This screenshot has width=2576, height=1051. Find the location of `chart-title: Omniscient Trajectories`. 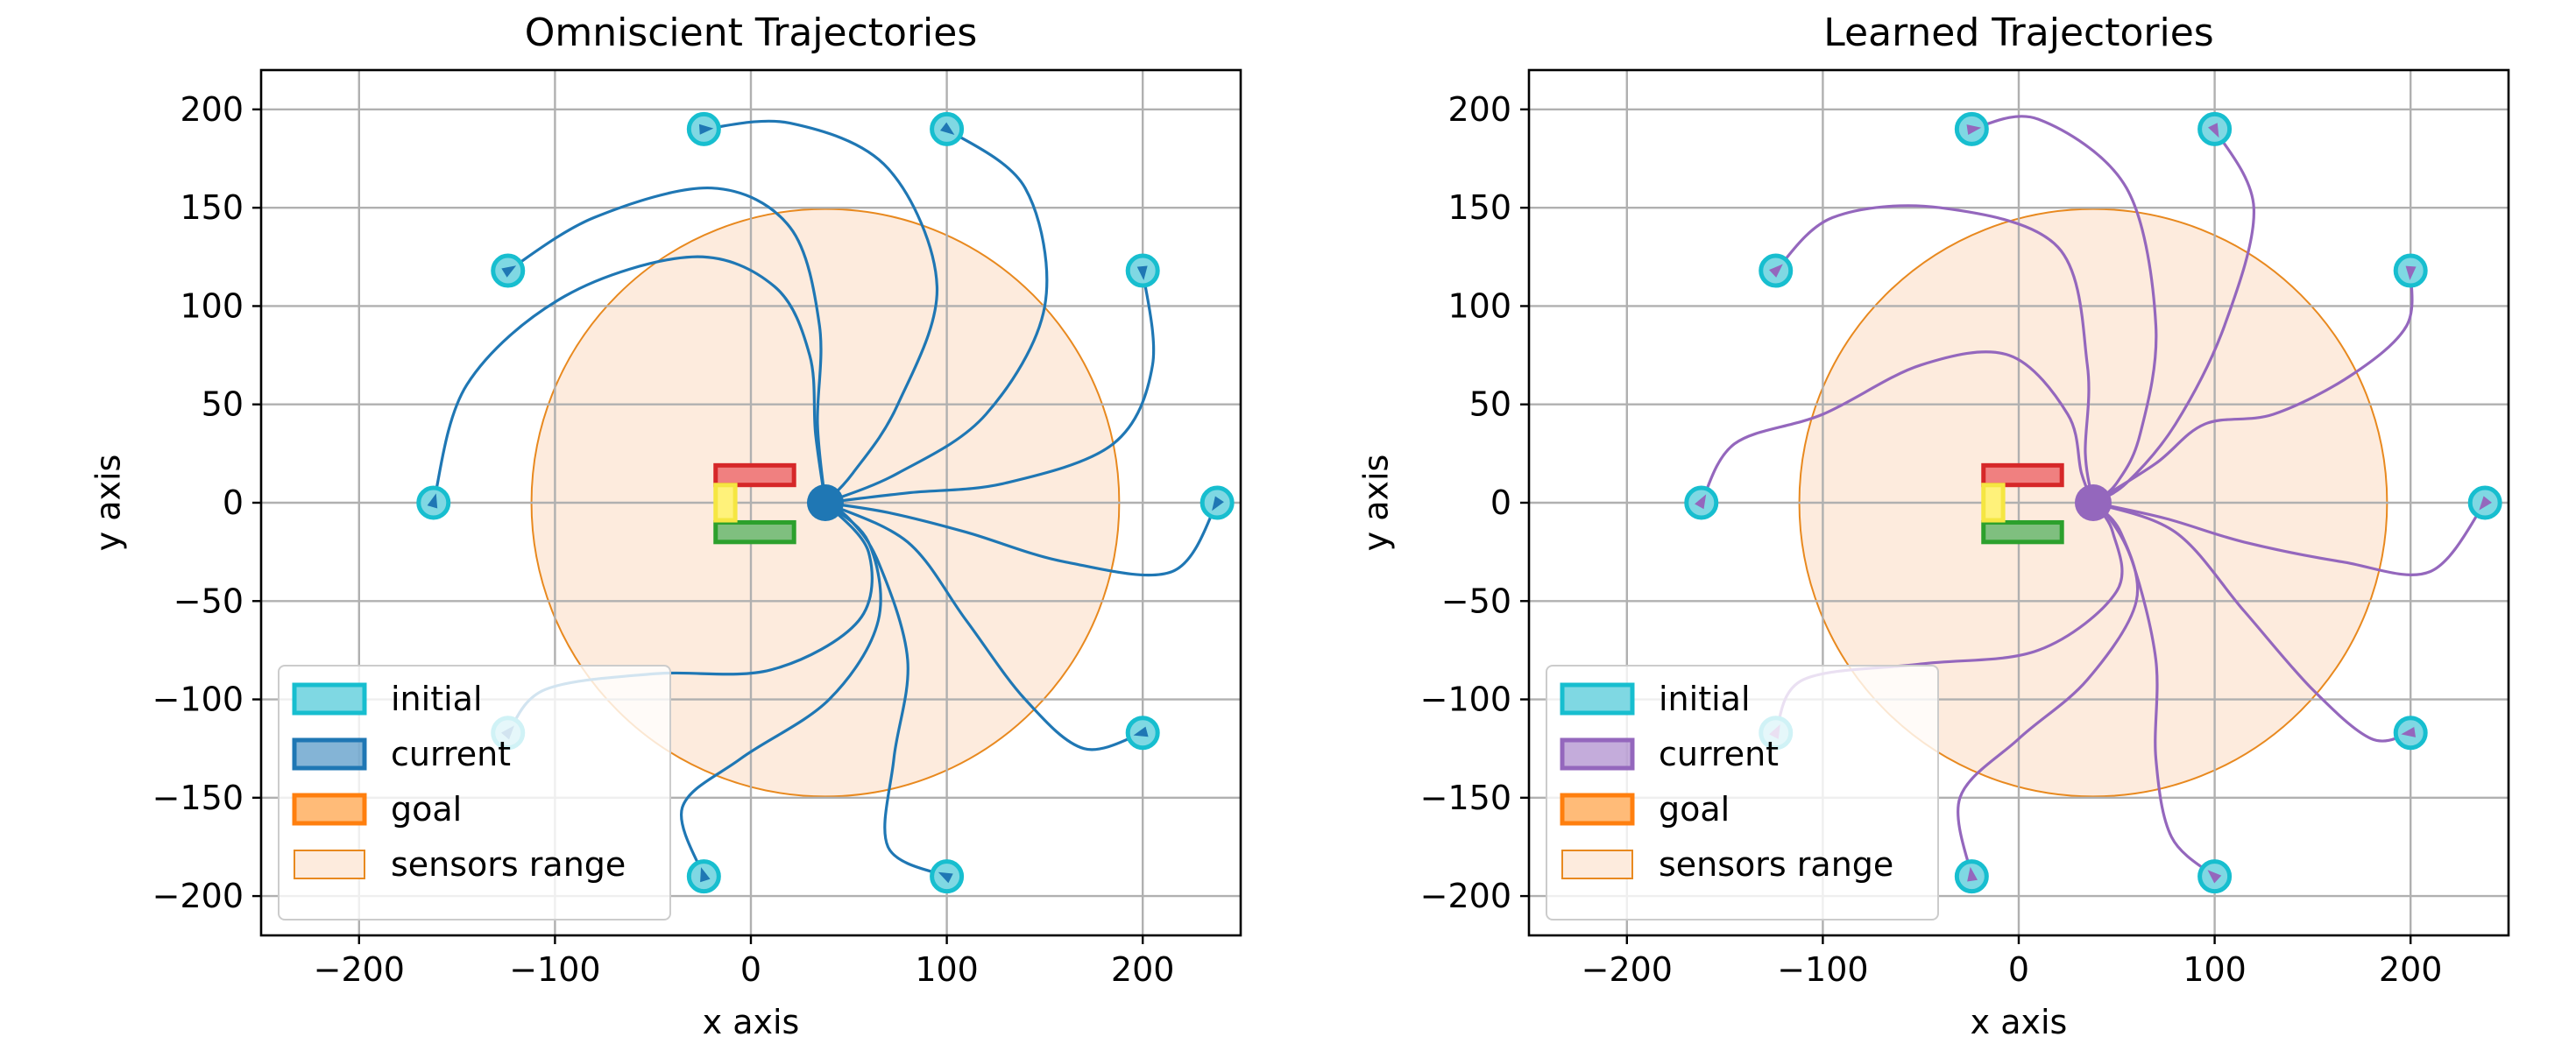

chart-title: Omniscient Trajectories is located at coordinates (751, 33).